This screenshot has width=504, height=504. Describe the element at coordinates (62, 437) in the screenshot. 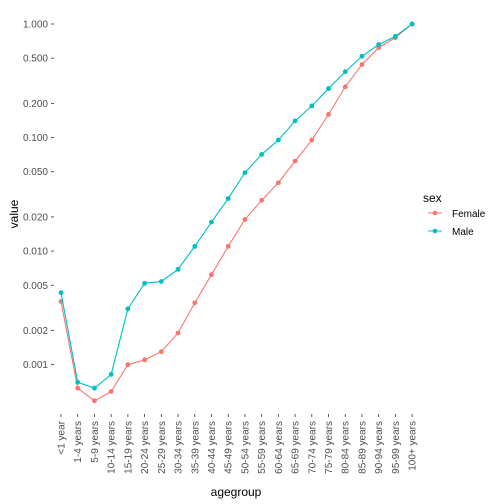

I see `x-tick-label: <1 year` at that location.